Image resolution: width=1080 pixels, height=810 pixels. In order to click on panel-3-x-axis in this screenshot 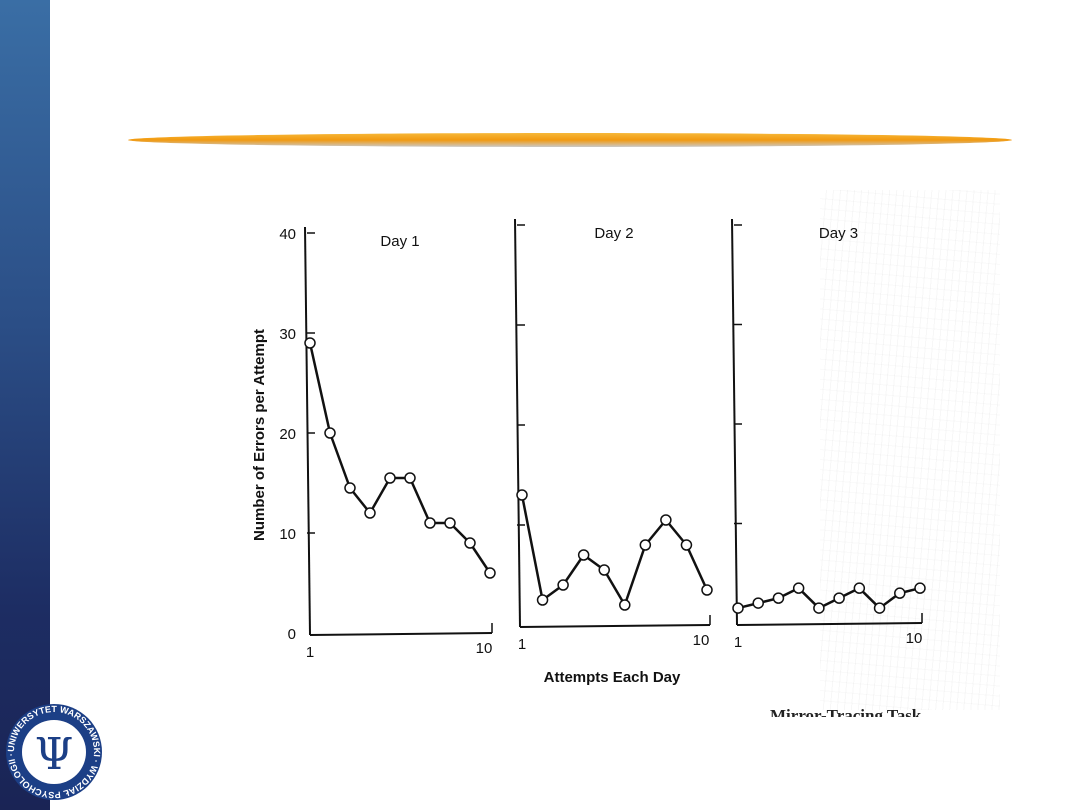, I will do `click(829, 624)`.